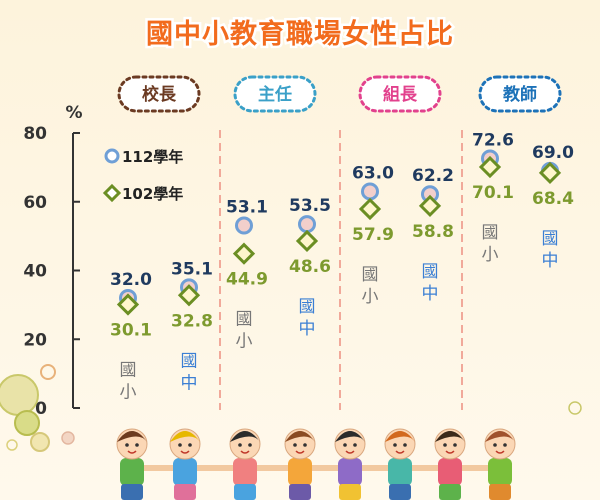 The height and width of the screenshot is (500, 600). What do you see at coordinates (131, 280) in the screenshot?
I see `data-label-112: 32.0` at bounding box center [131, 280].